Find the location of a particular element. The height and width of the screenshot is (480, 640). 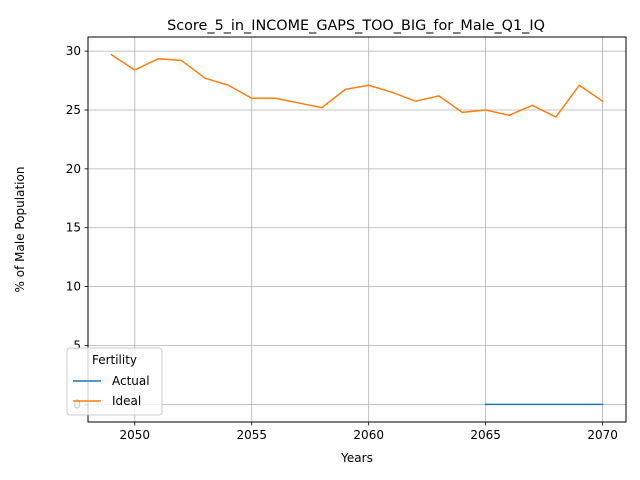

legend-label-ideal: Ideal is located at coordinates (126, 401).